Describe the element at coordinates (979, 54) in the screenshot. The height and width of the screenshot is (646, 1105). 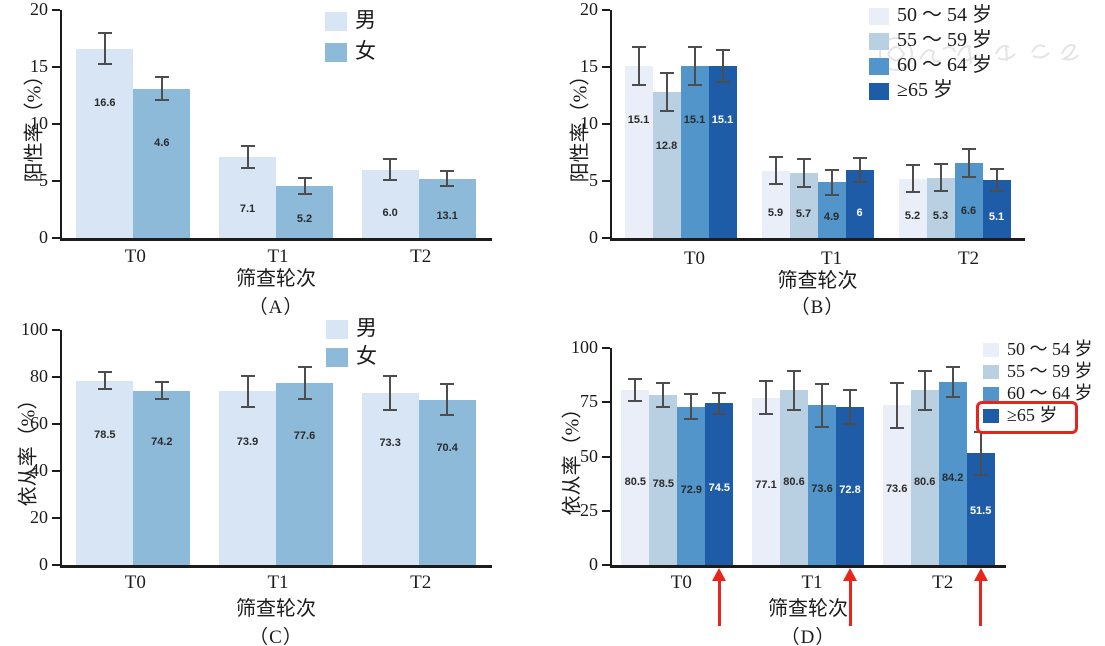
I see `journal-seal-watermark-icon` at that location.